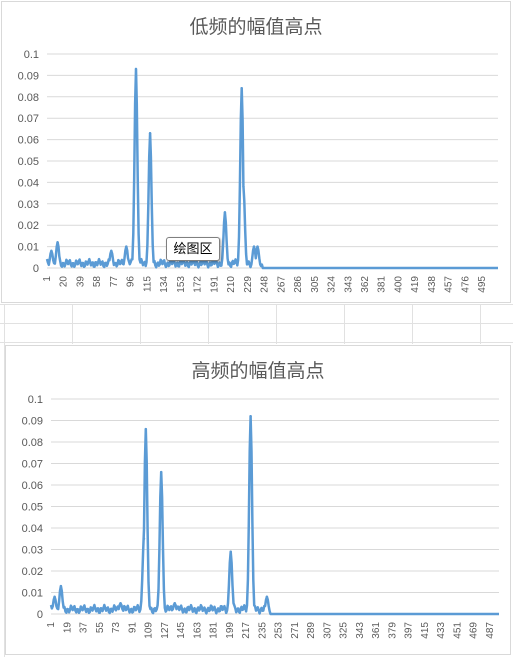 This screenshot has height=657, width=513. Describe the element at coordinates (425, 630) in the screenshot. I see `x-tick-label: 415` at that location.